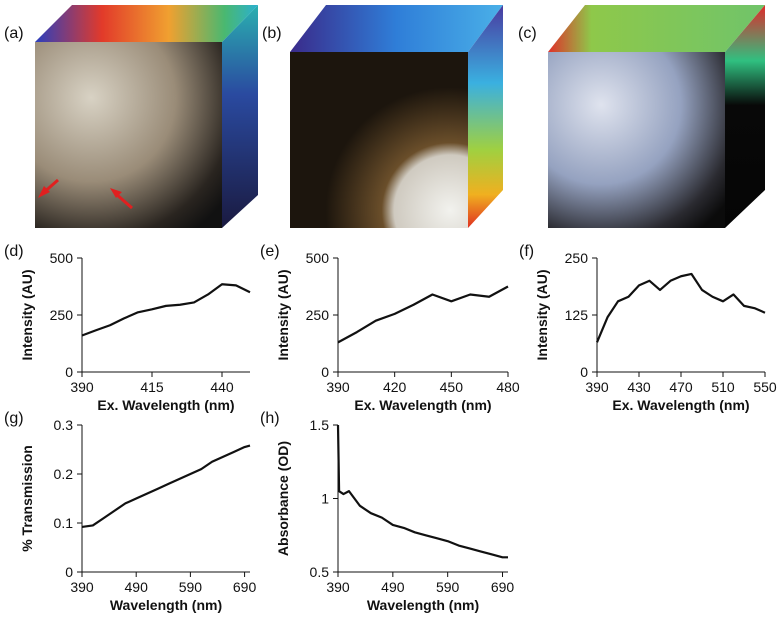  I want to click on panel-label: (a), so click(14, 33).